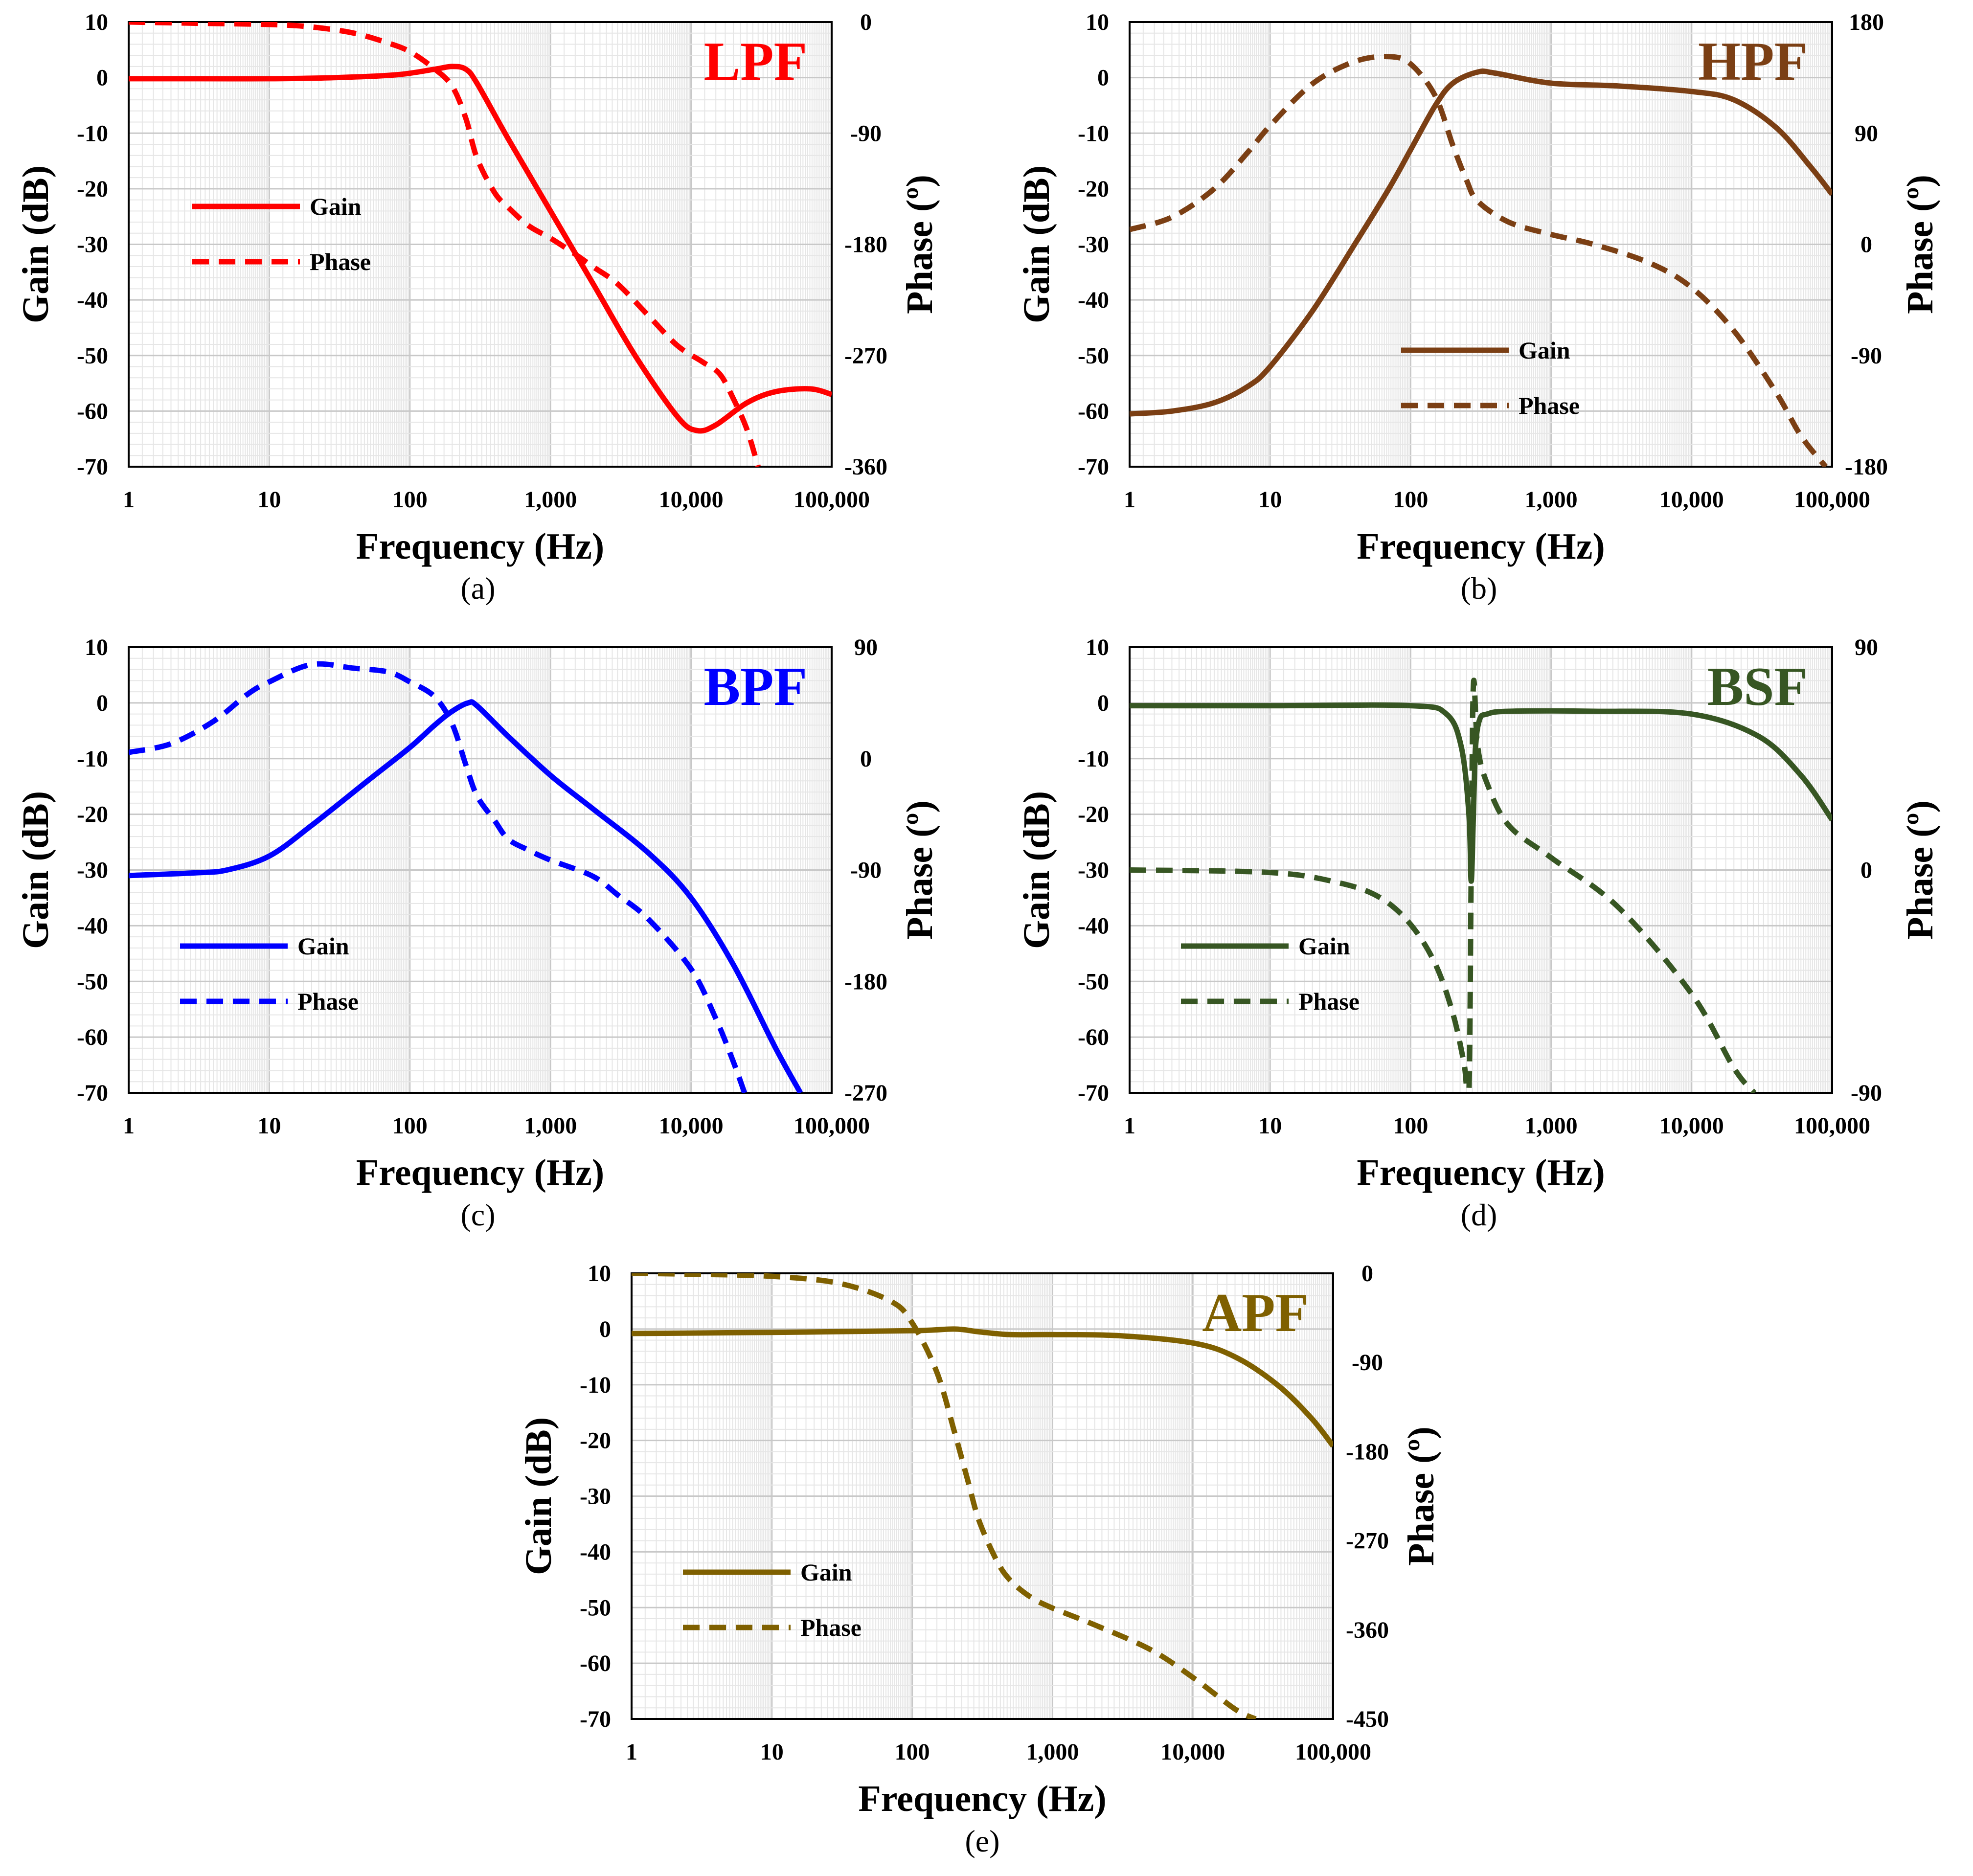 Image resolution: width=1973 pixels, height=1876 pixels. Describe the element at coordinates (1368, 1541) in the screenshot. I see `phase-tick-label: -270` at that location.